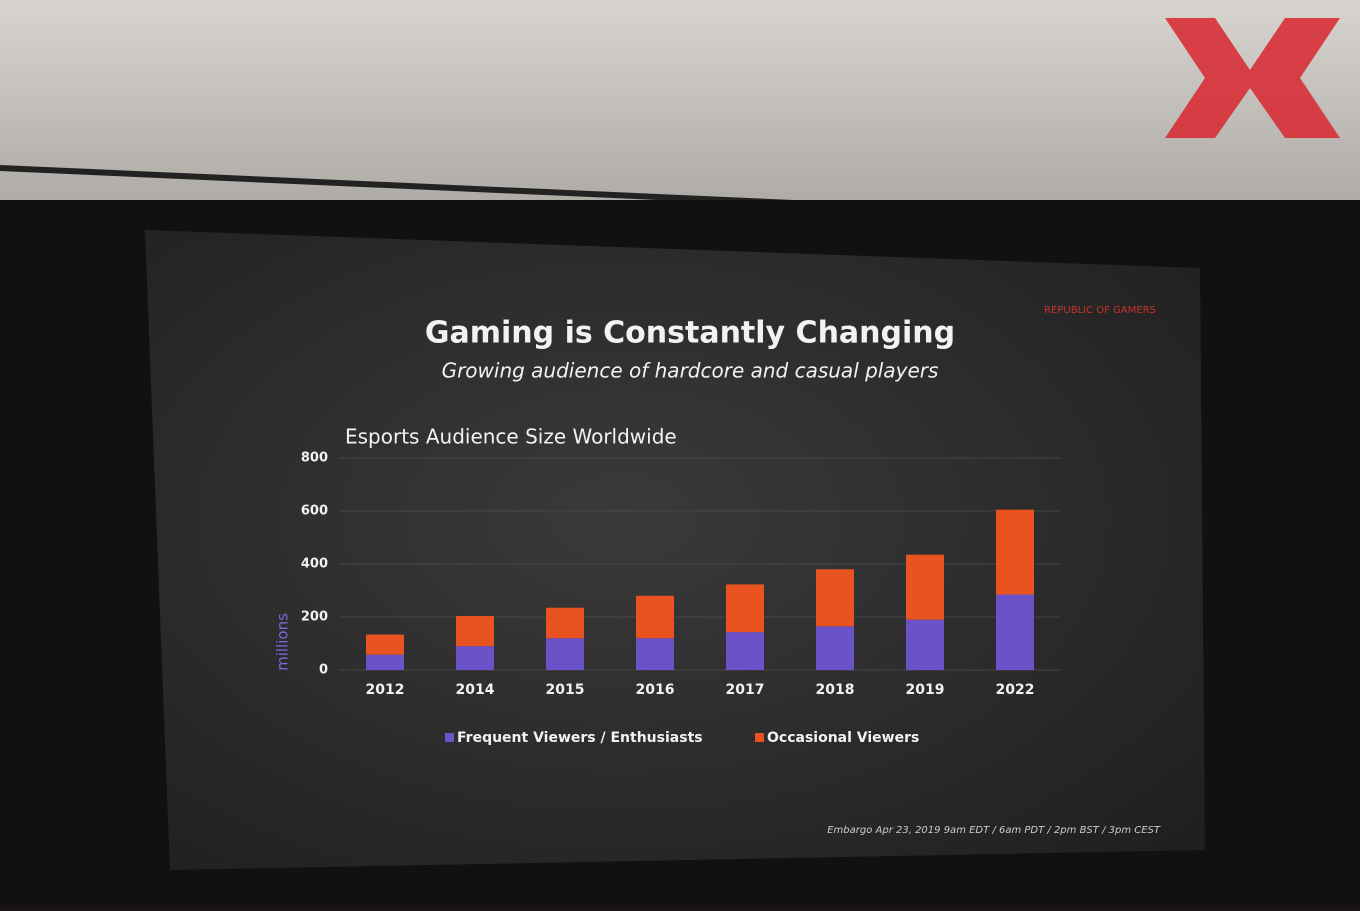 This screenshot has width=1360, height=911. What do you see at coordinates (385, 690) in the screenshot?
I see `x-tick-label: 2012` at bounding box center [385, 690].